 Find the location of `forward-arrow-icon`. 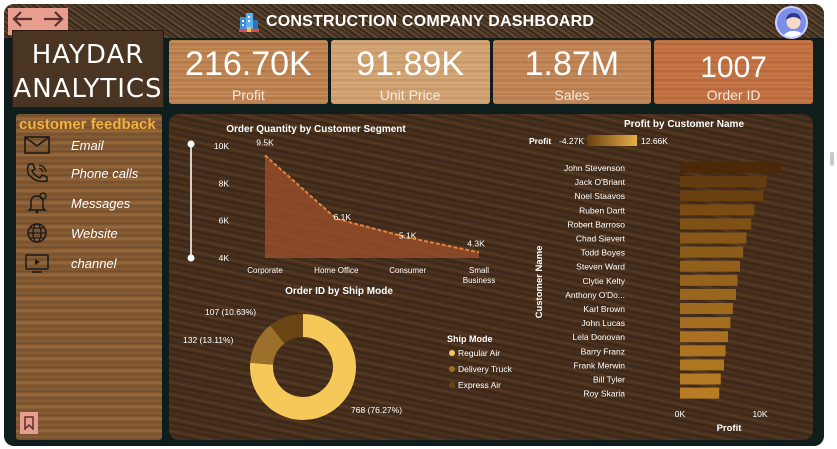

forward-arrow-icon is located at coordinates (53, 22).